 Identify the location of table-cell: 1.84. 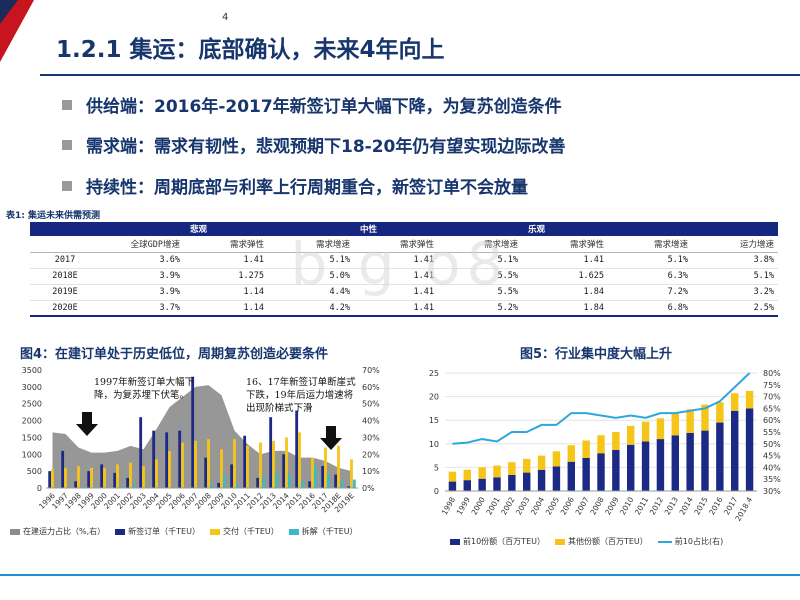
(565, 308).